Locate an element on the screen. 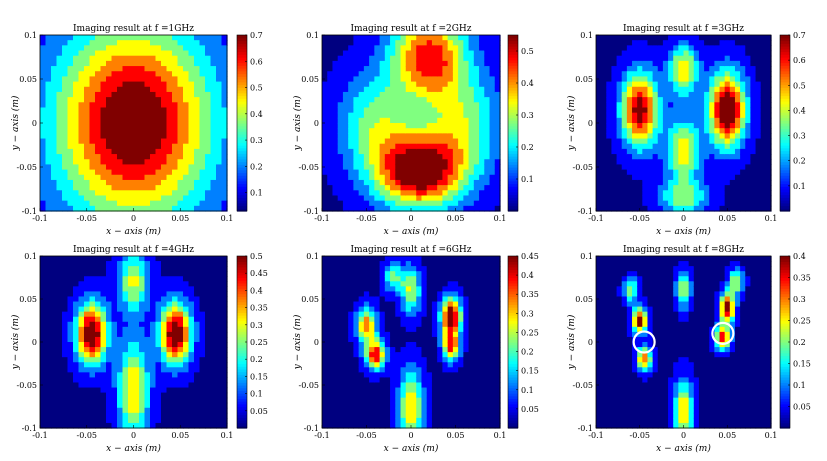  x-axis-label: x − axis (m) is located at coordinates (133, 448).